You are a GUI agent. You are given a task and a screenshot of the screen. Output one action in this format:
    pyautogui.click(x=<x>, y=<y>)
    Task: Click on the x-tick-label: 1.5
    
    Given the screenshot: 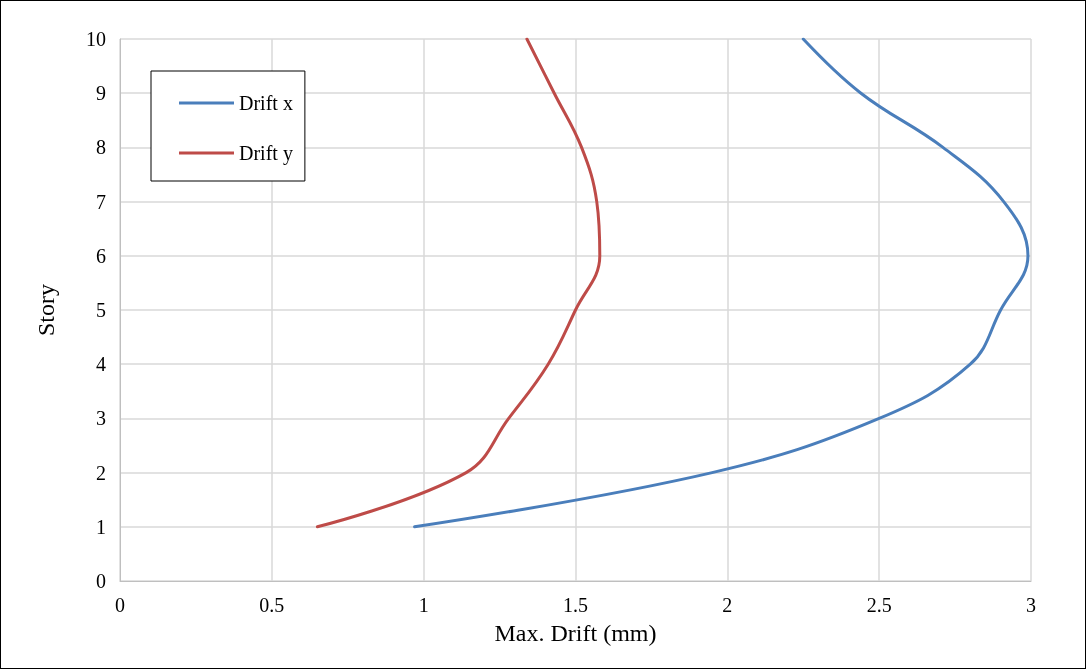 What is the action you would take?
    pyautogui.click(x=575, y=605)
    